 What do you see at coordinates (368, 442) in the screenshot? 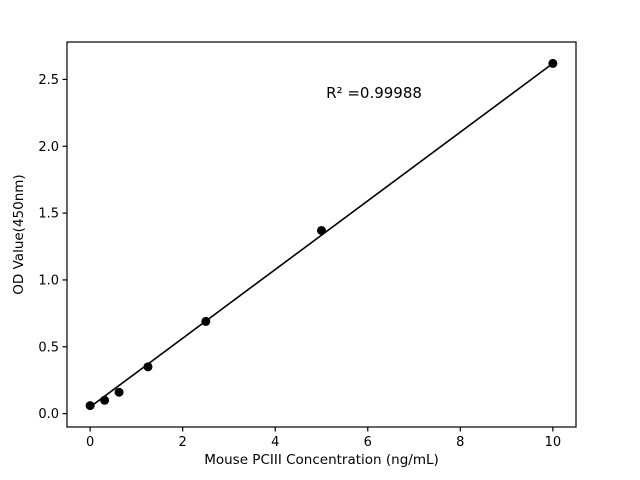
I see `x-tick-label: 6` at bounding box center [368, 442].